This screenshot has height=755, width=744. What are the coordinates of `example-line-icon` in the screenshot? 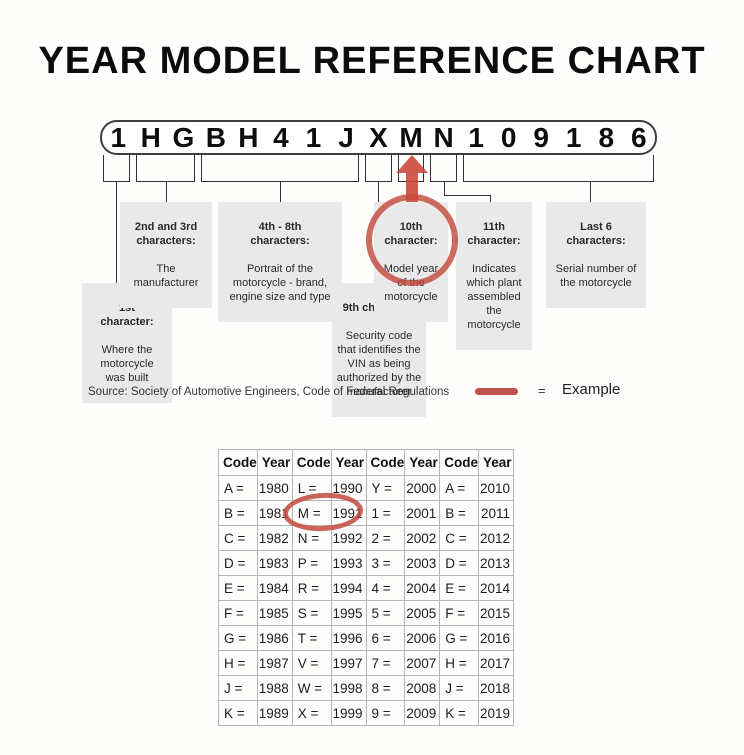 It's located at (496, 391).